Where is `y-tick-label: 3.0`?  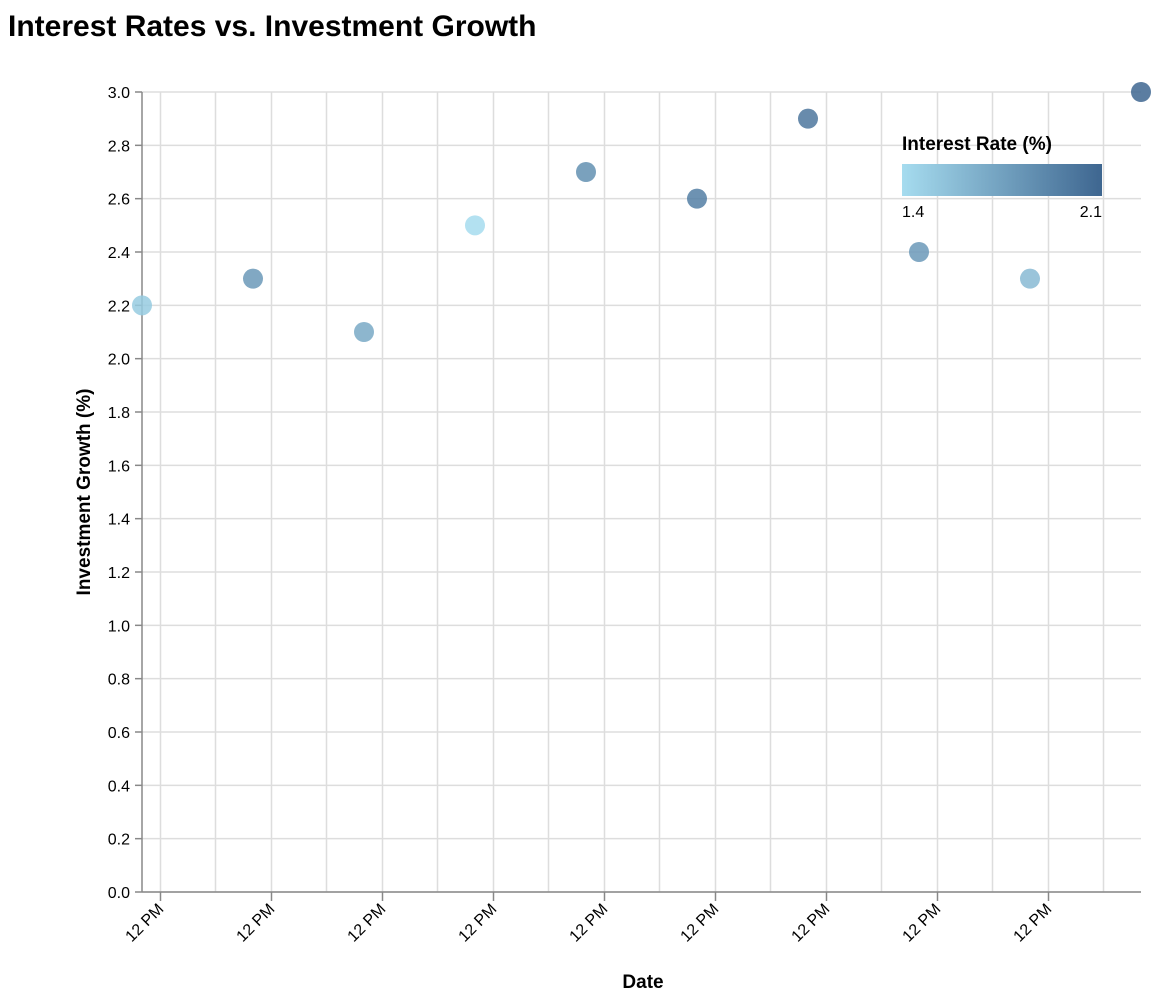
y-tick-label: 3.0 is located at coordinates (119, 93).